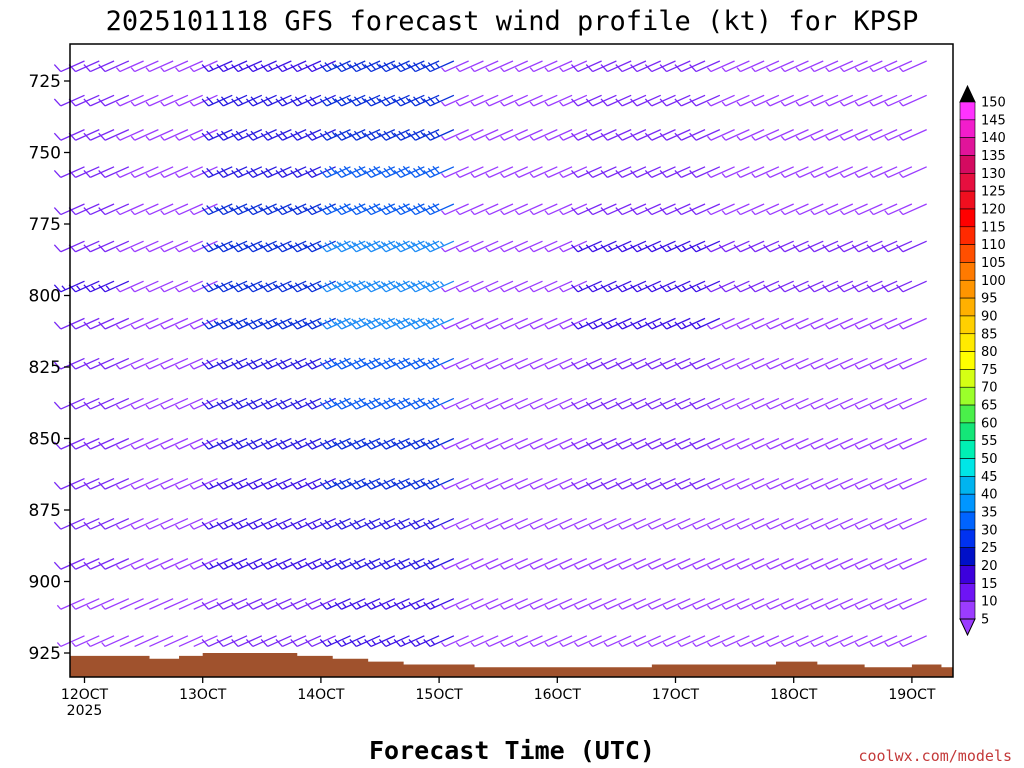 This screenshot has height=768, width=1024. I want to click on y-tick-label: 850, so click(45, 440).